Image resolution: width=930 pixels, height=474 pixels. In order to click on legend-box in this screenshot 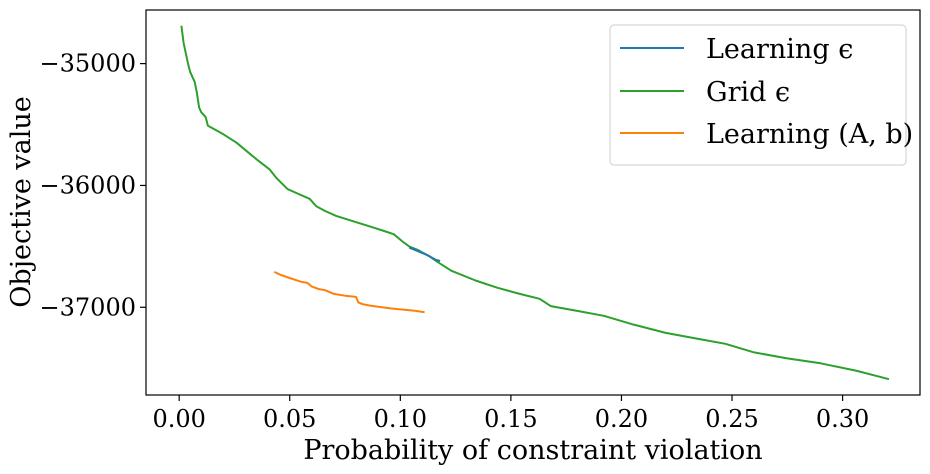, I will do `click(758, 95)`.